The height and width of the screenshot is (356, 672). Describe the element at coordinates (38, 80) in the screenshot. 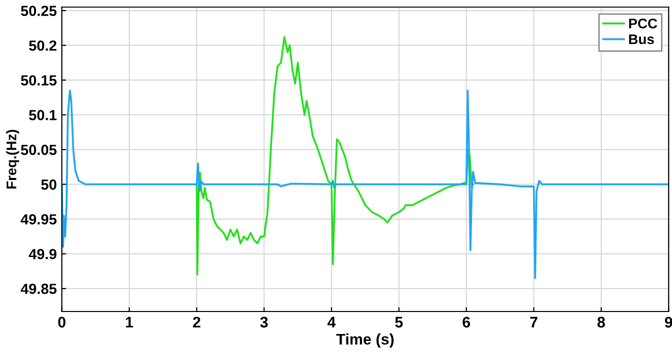

I see `y-tick-label: 50.15` at that location.